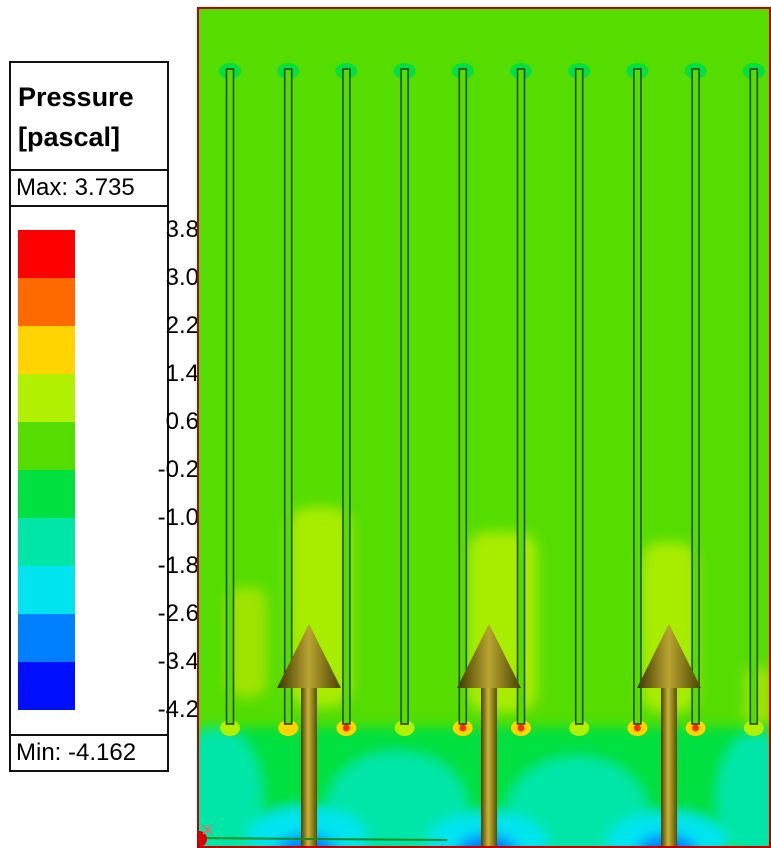 The width and height of the screenshot is (771, 848). What do you see at coordinates (178, 709) in the screenshot?
I see `colorbar-tick-label: -4.2` at bounding box center [178, 709].